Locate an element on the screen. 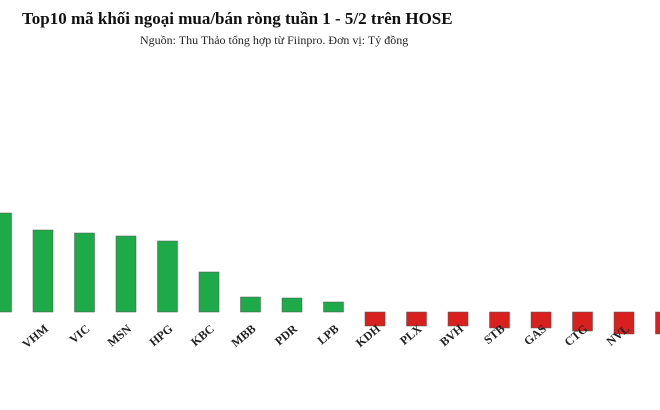 The height and width of the screenshot is (410, 660). x-tick-label: VIC is located at coordinates (80, 334).